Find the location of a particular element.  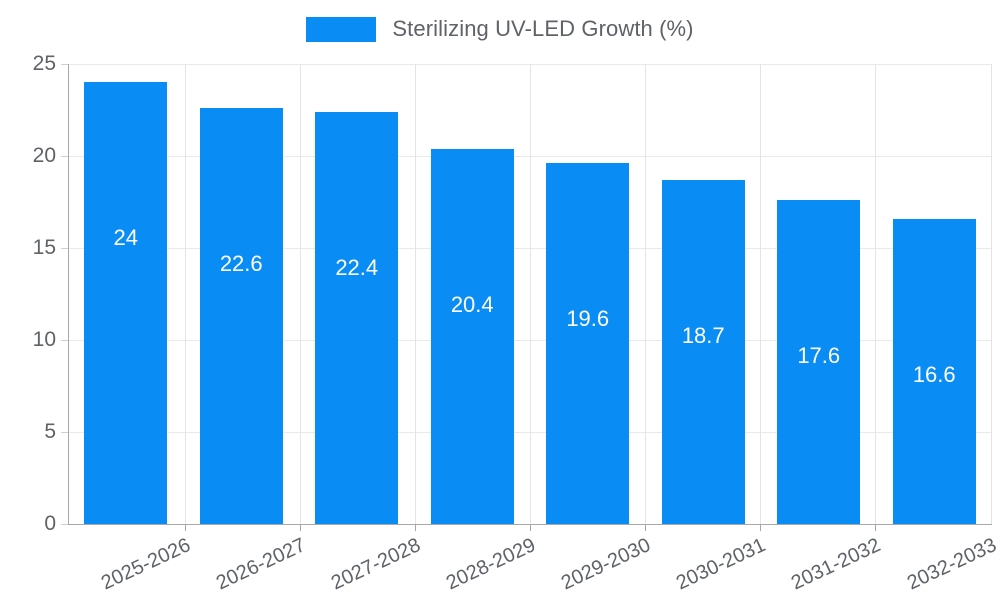

legend-swatch-icon is located at coordinates (341, 29).